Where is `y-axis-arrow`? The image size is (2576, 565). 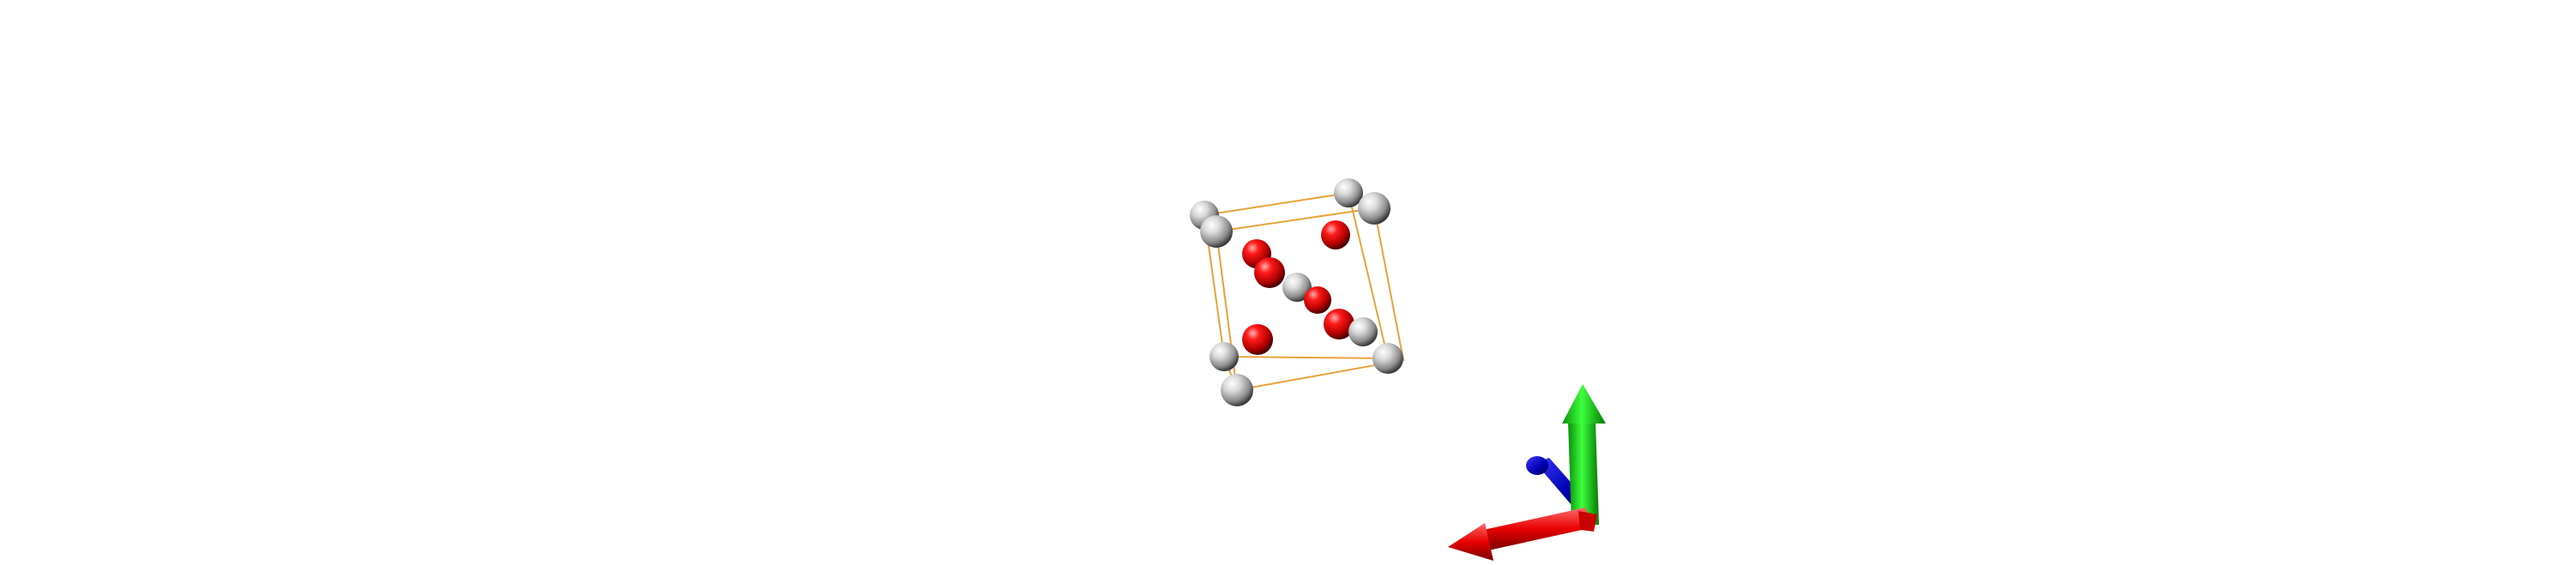
y-axis-arrow is located at coordinates (1584, 455).